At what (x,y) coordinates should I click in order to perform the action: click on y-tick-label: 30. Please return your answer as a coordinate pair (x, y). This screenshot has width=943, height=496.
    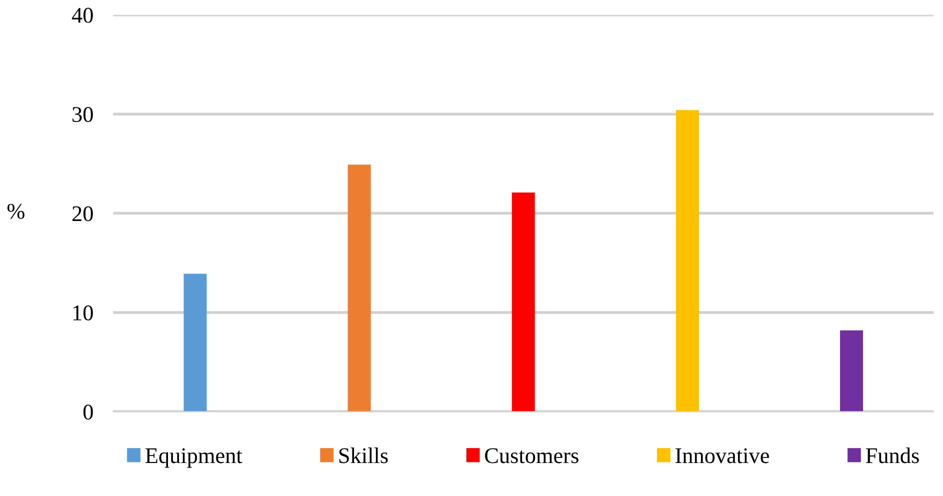
    Looking at the image, I should click on (82, 114).